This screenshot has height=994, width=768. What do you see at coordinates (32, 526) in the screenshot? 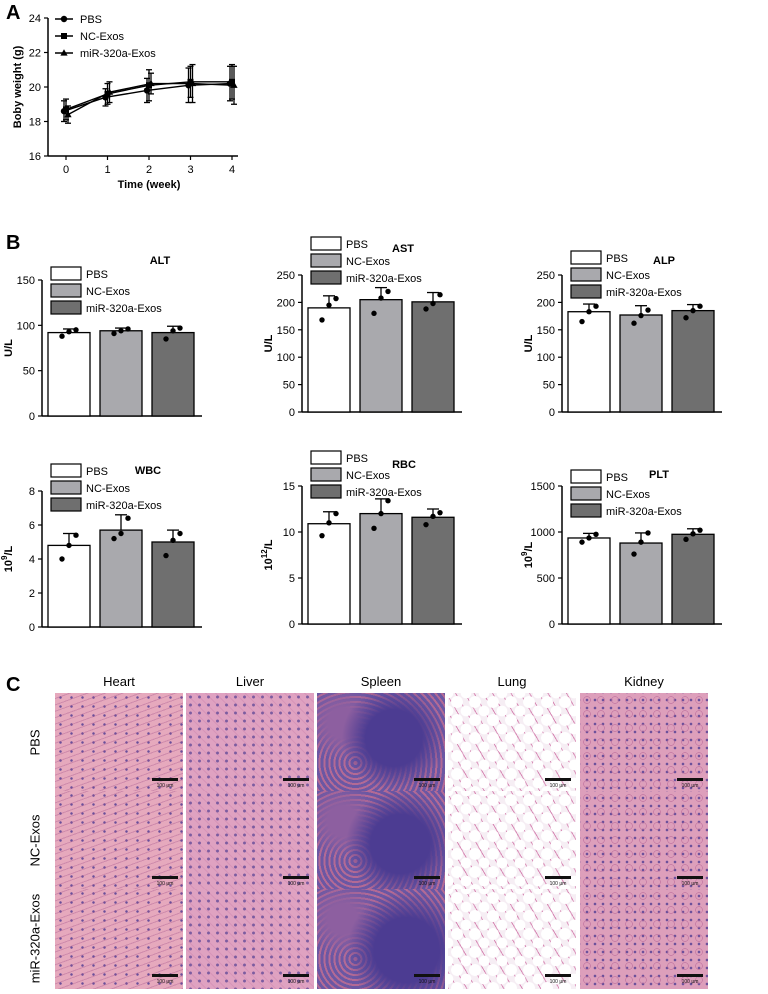
I see `y-tick-label: 6` at bounding box center [32, 526].